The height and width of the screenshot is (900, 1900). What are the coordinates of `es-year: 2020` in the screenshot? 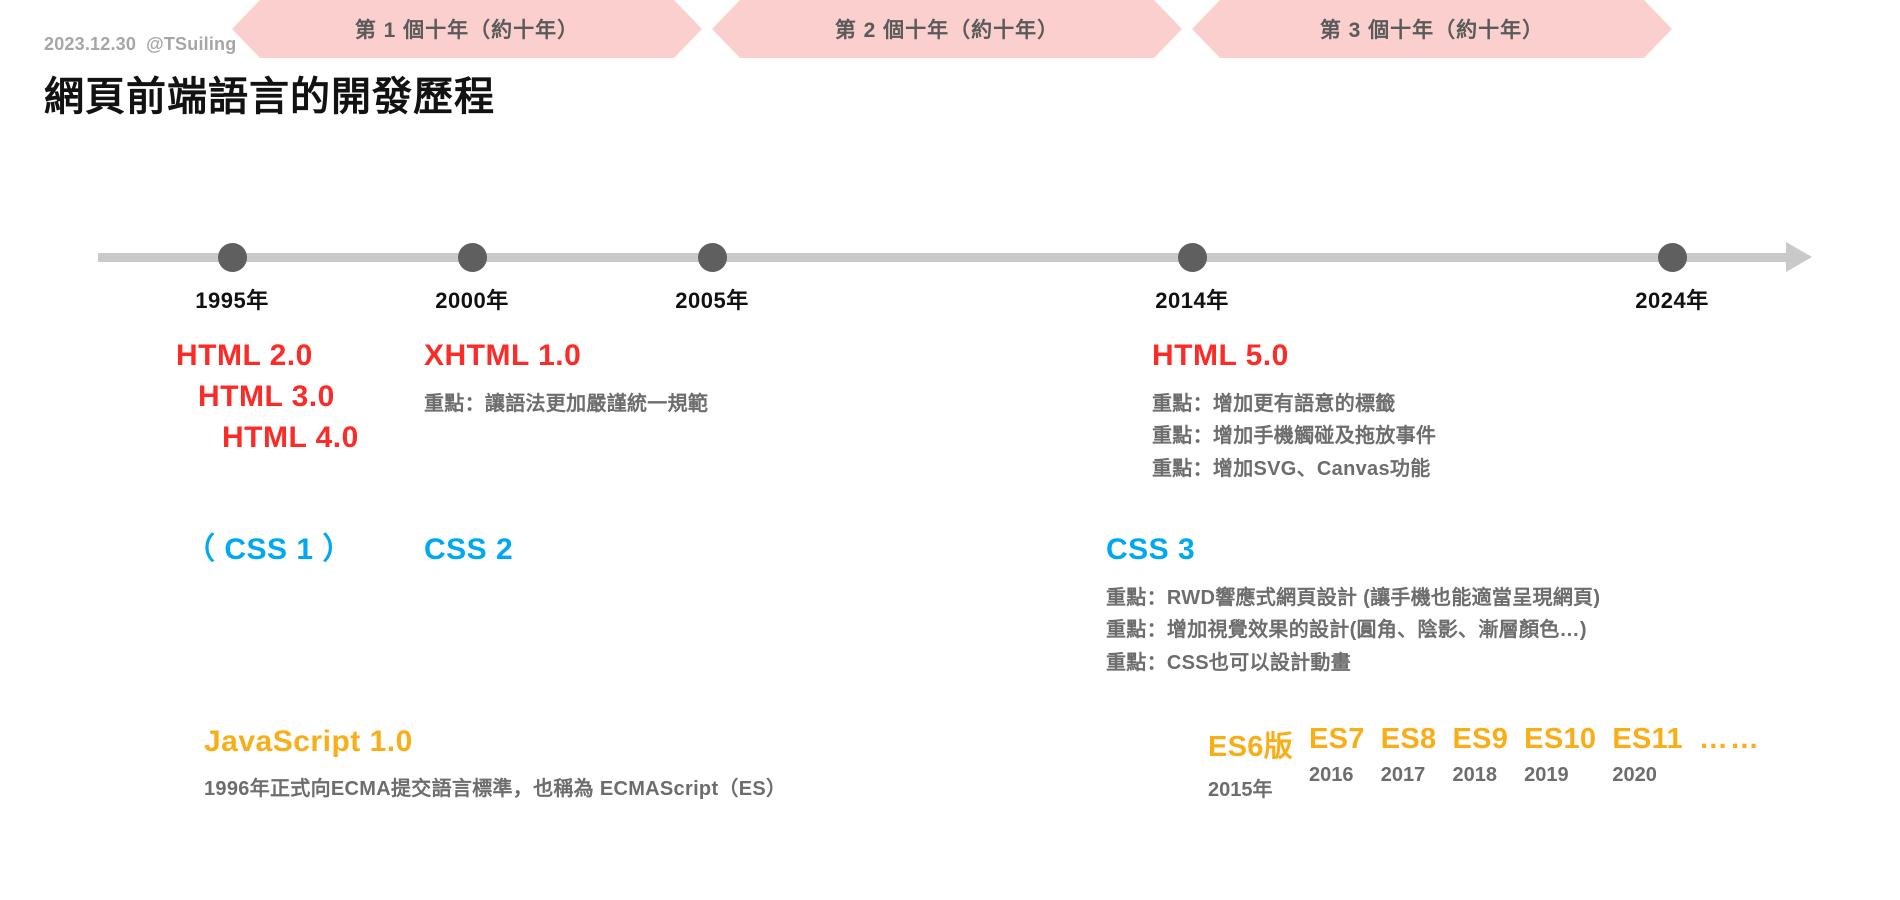 It's located at (1634, 775).